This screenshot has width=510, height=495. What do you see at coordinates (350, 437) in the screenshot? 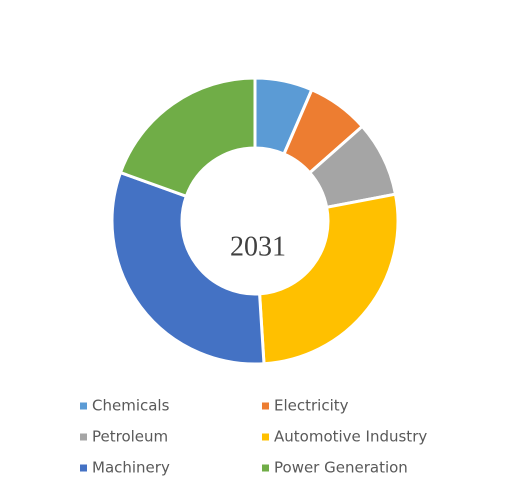
I see `legend-label: Automotive Industry` at bounding box center [350, 437].